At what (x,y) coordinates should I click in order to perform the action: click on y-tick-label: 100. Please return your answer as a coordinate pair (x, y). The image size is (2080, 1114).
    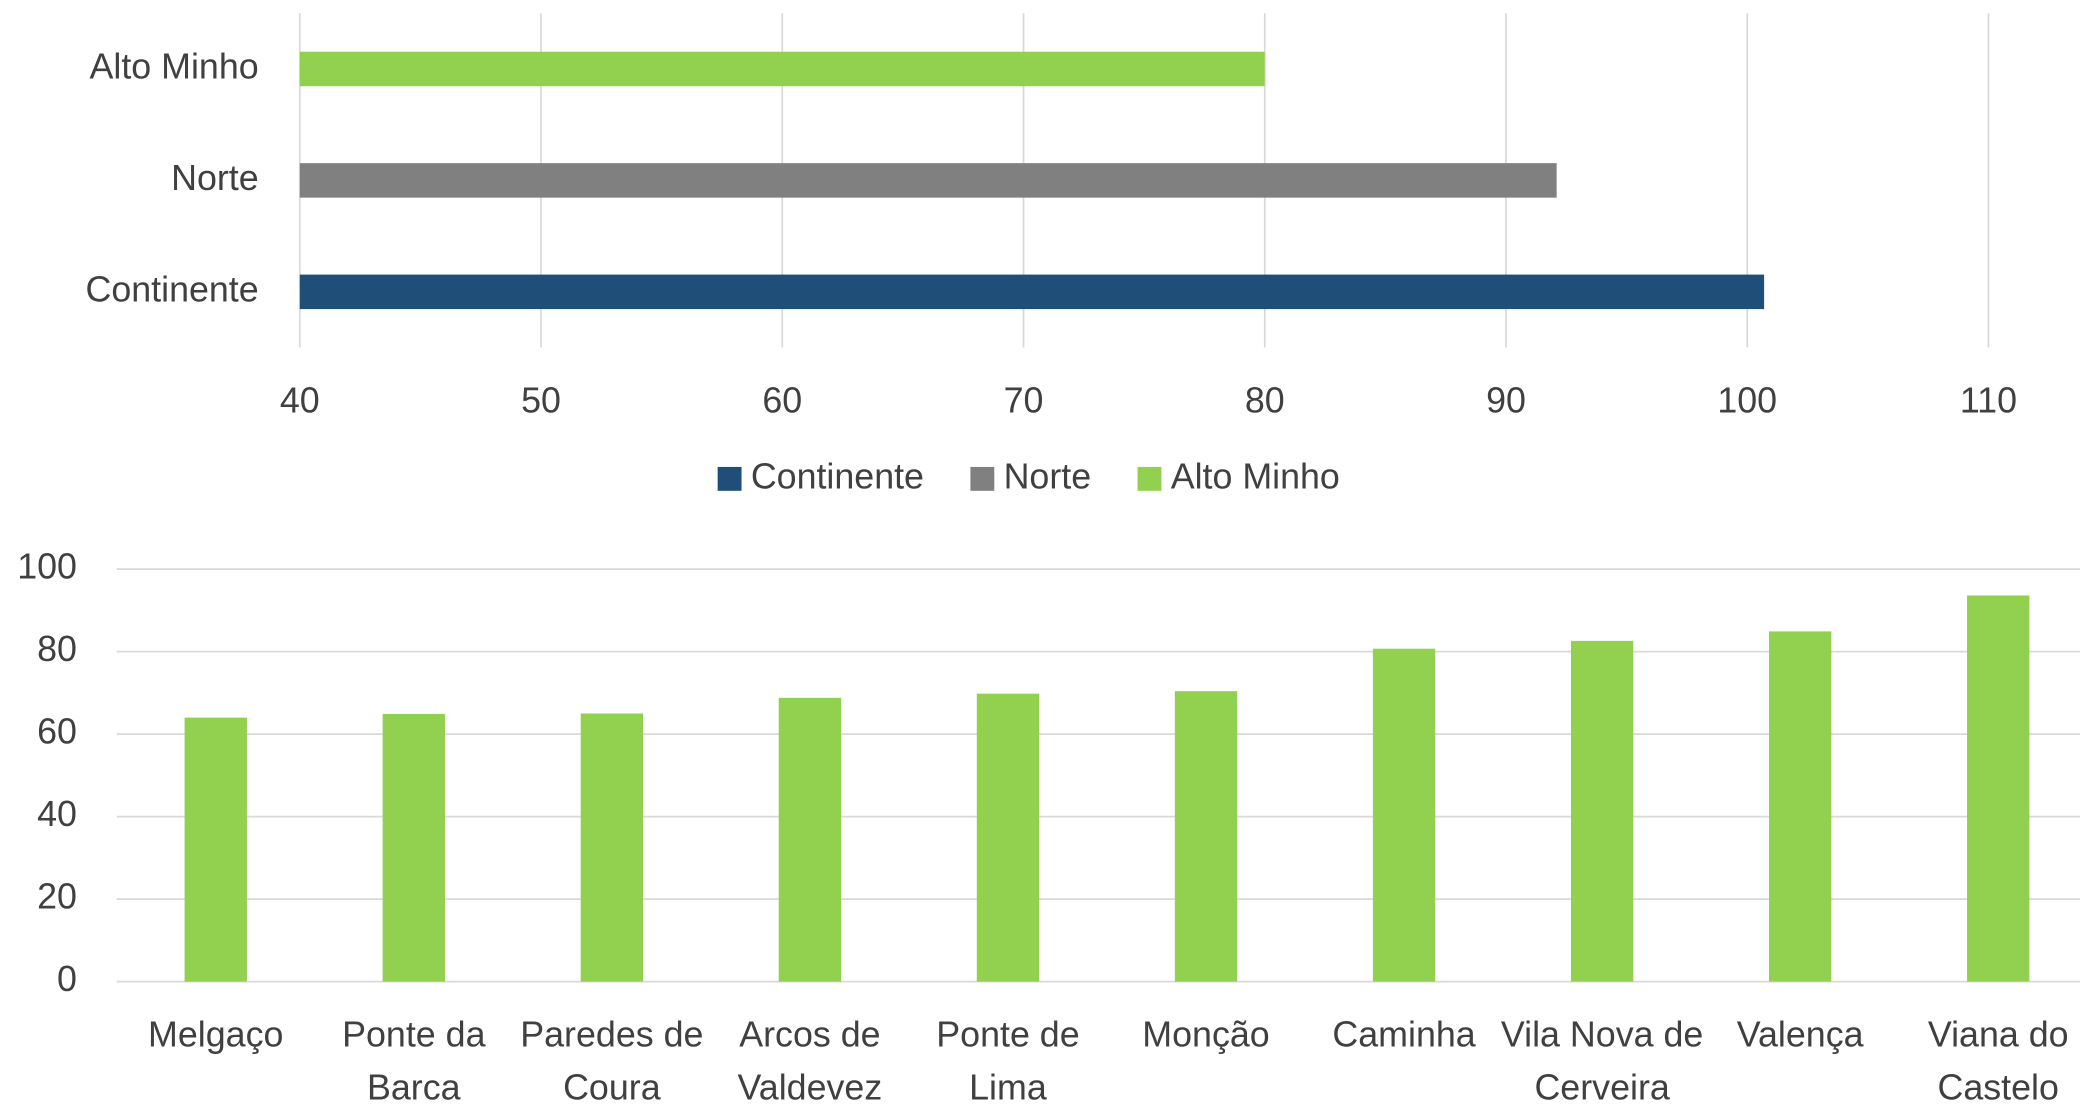
    Looking at the image, I should click on (47, 567).